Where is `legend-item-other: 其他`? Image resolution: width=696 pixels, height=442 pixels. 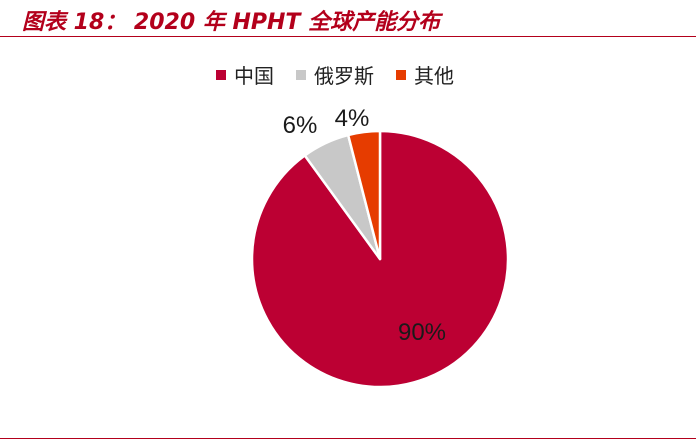 legend-item-other: 其他 is located at coordinates (425, 74).